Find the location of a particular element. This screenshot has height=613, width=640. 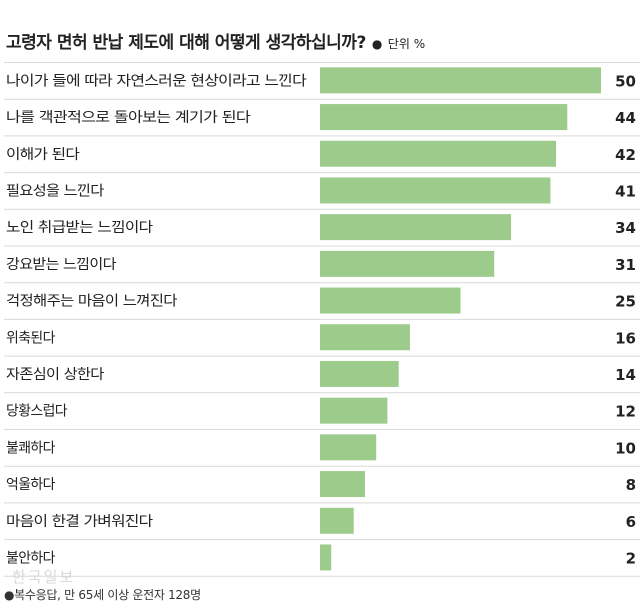

category-label: 불안하다 is located at coordinates (31, 558).